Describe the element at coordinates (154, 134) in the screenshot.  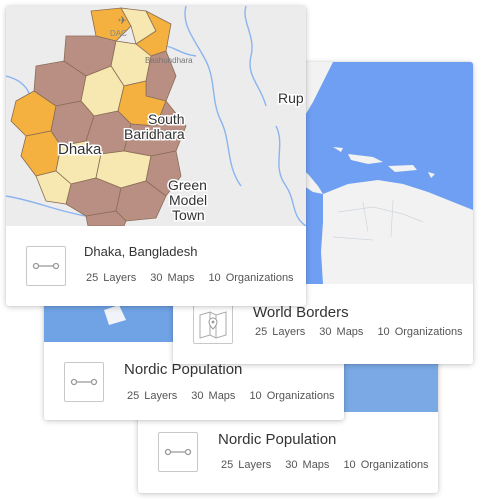
I see `map-label-baridhara: Baridhara` at that location.